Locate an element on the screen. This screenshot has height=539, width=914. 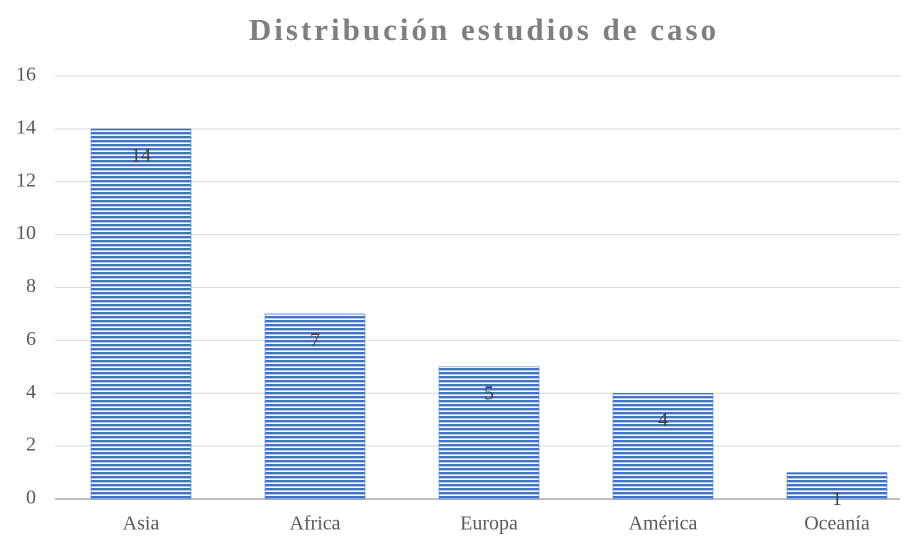
data-label: 7 is located at coordinates (315, 341).